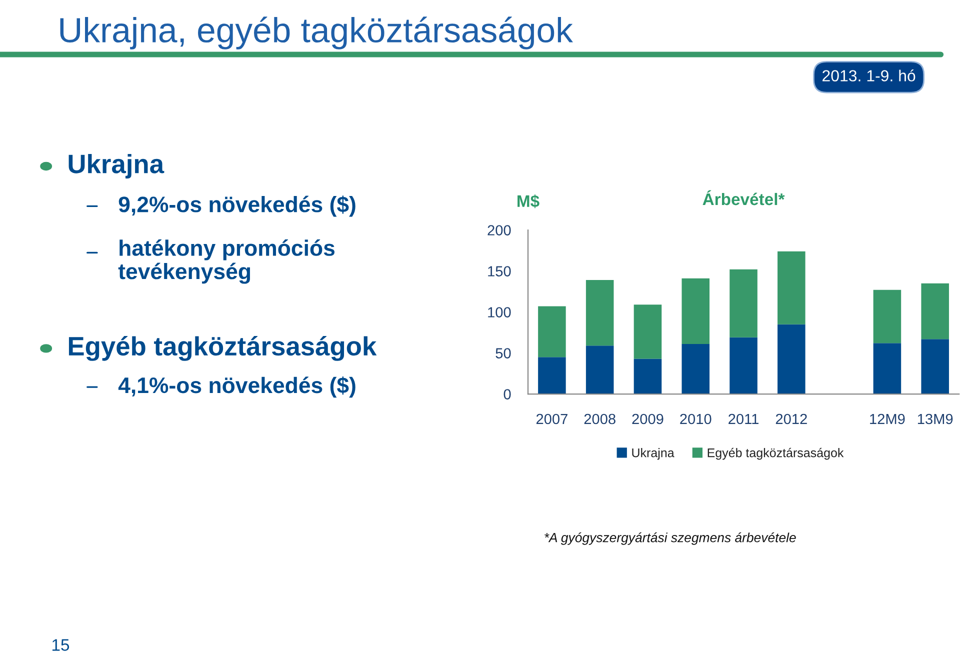 The image size is (960, 665). I want to click on x-tick-label: 2011, so click(743, 419).